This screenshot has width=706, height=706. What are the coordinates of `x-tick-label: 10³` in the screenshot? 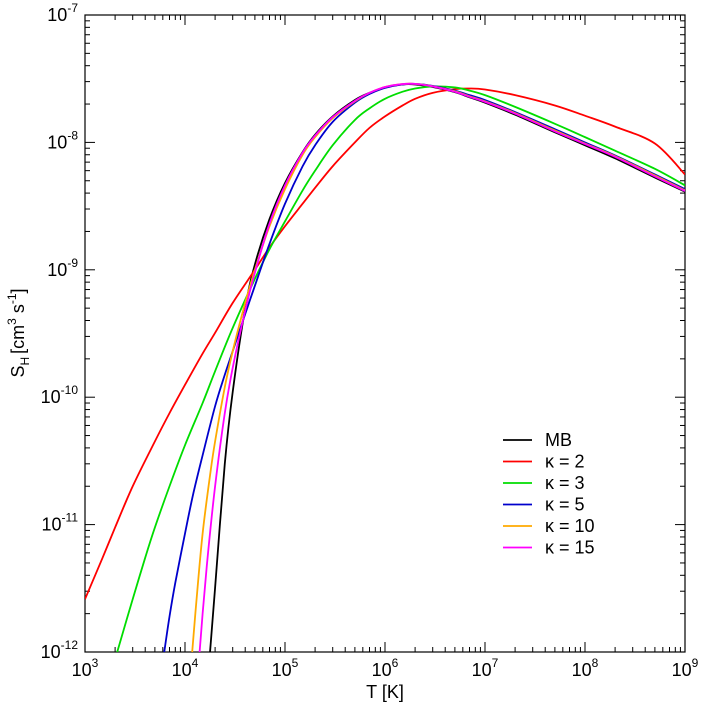 It's located at (85, 668).